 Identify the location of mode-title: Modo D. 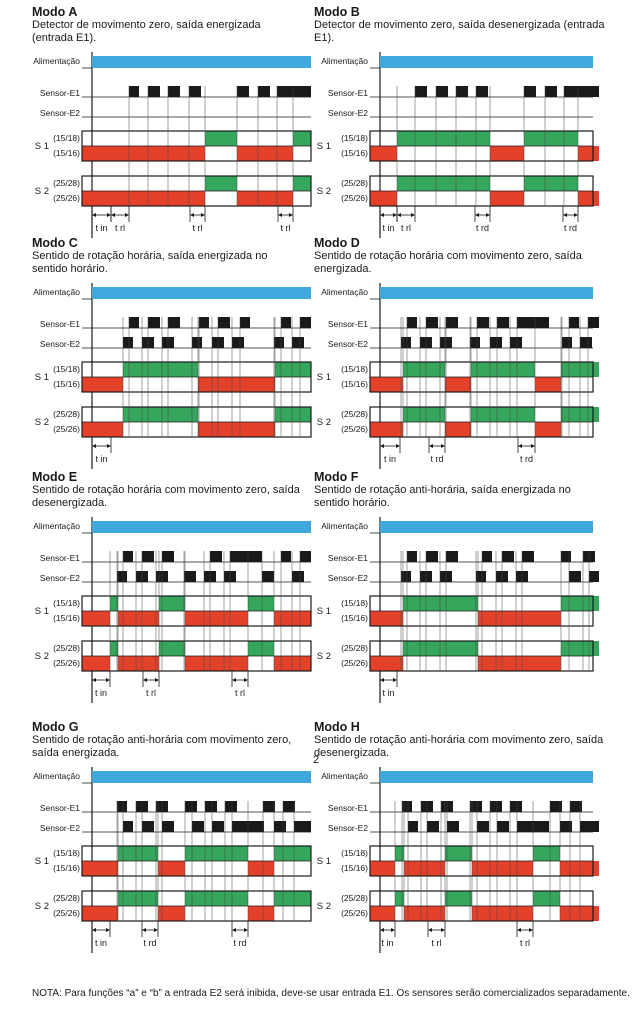
(337, 243).